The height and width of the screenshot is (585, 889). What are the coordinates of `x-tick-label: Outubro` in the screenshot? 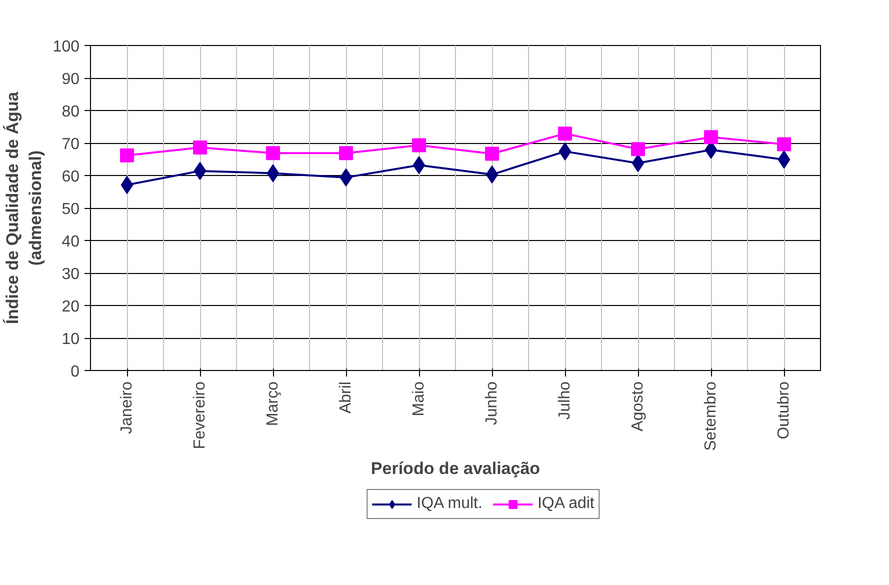 It's located at (784, 410).